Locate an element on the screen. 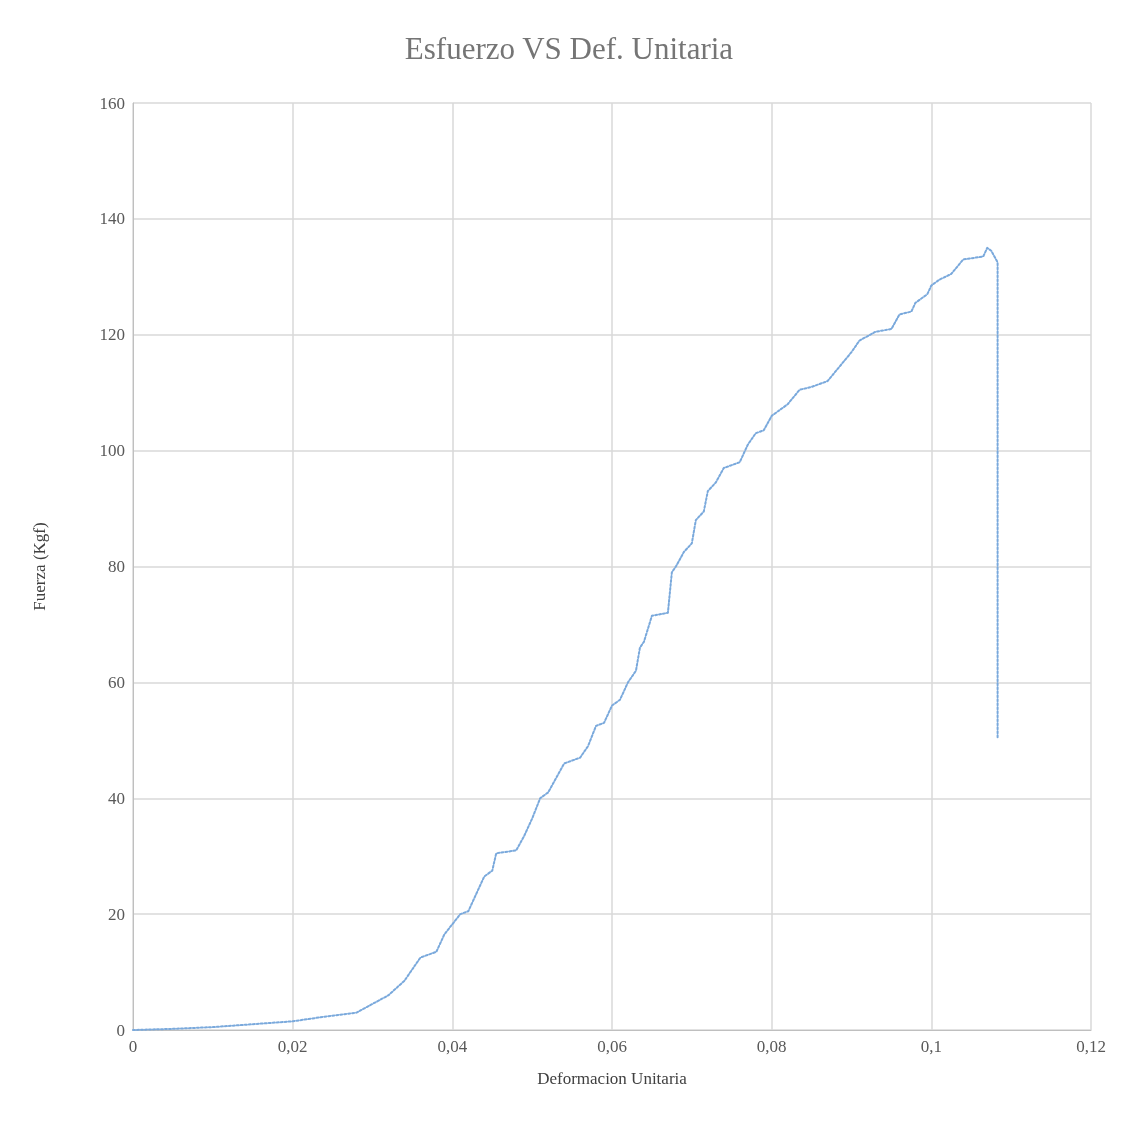 The height and width of the screenshot is (1135, 1138). chart-title: Esfuerzo VS Def. Unitaria is located at coordinates (569, 48).